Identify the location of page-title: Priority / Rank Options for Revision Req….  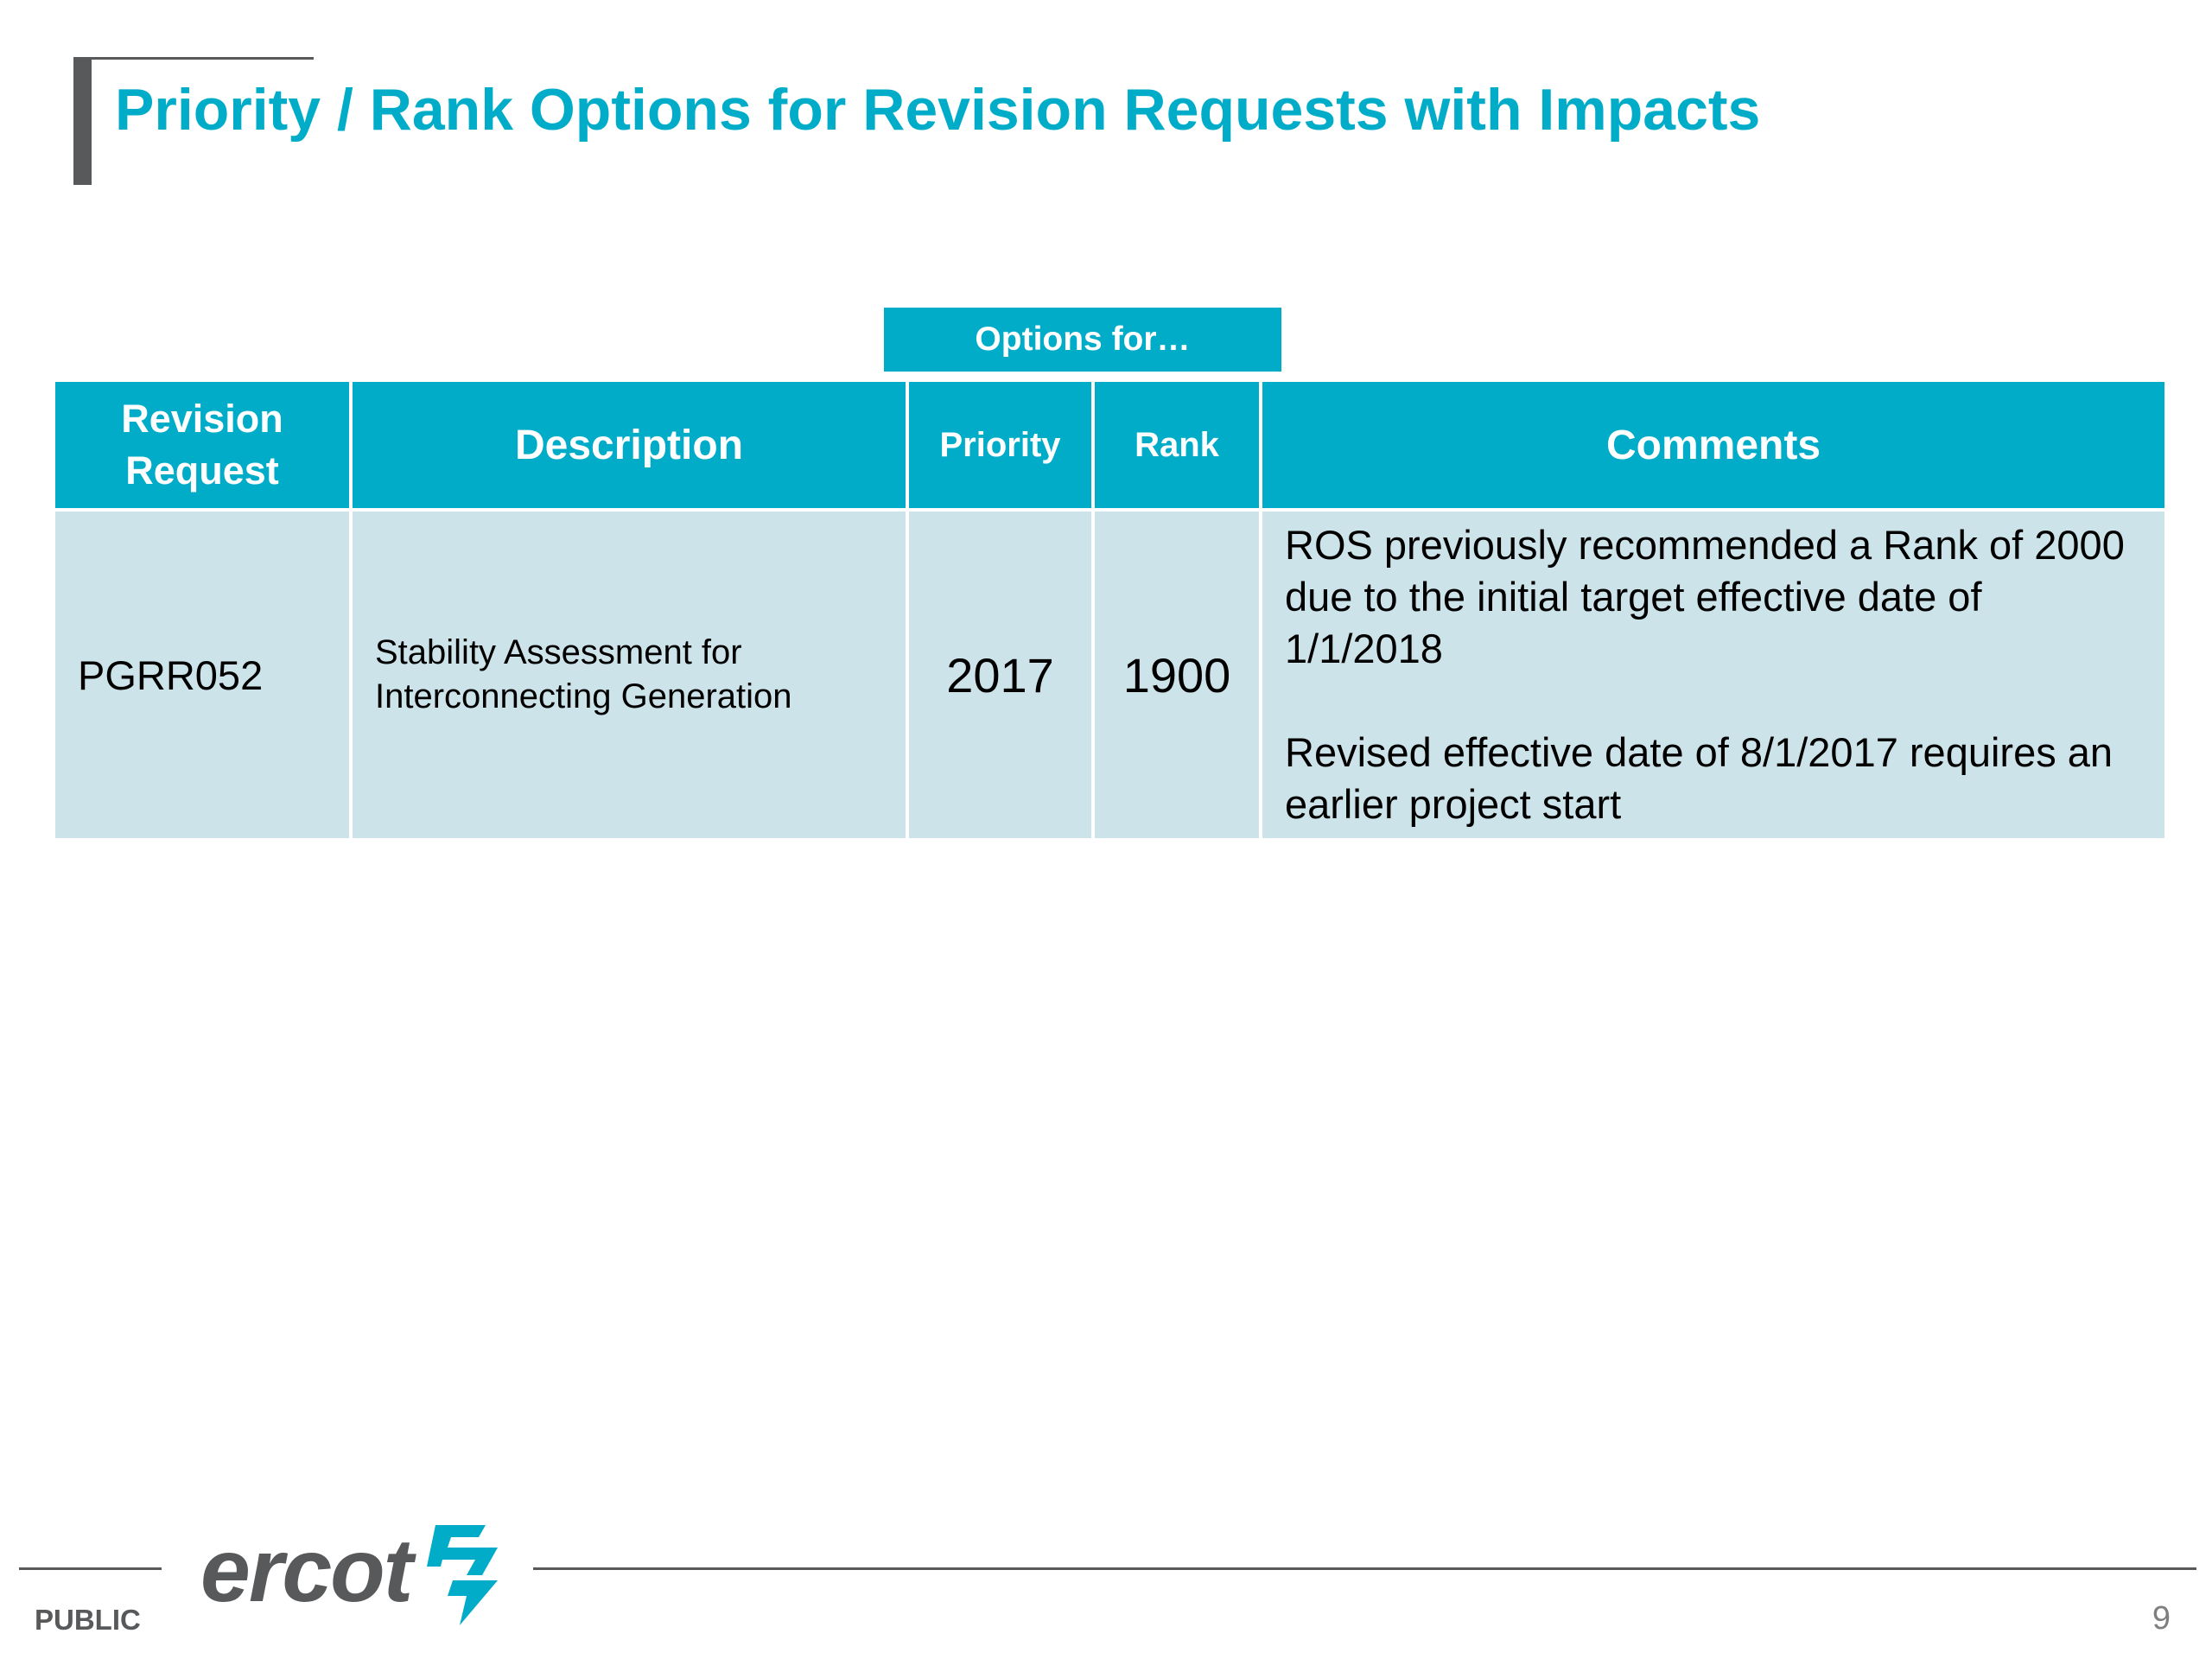
(938, 110).